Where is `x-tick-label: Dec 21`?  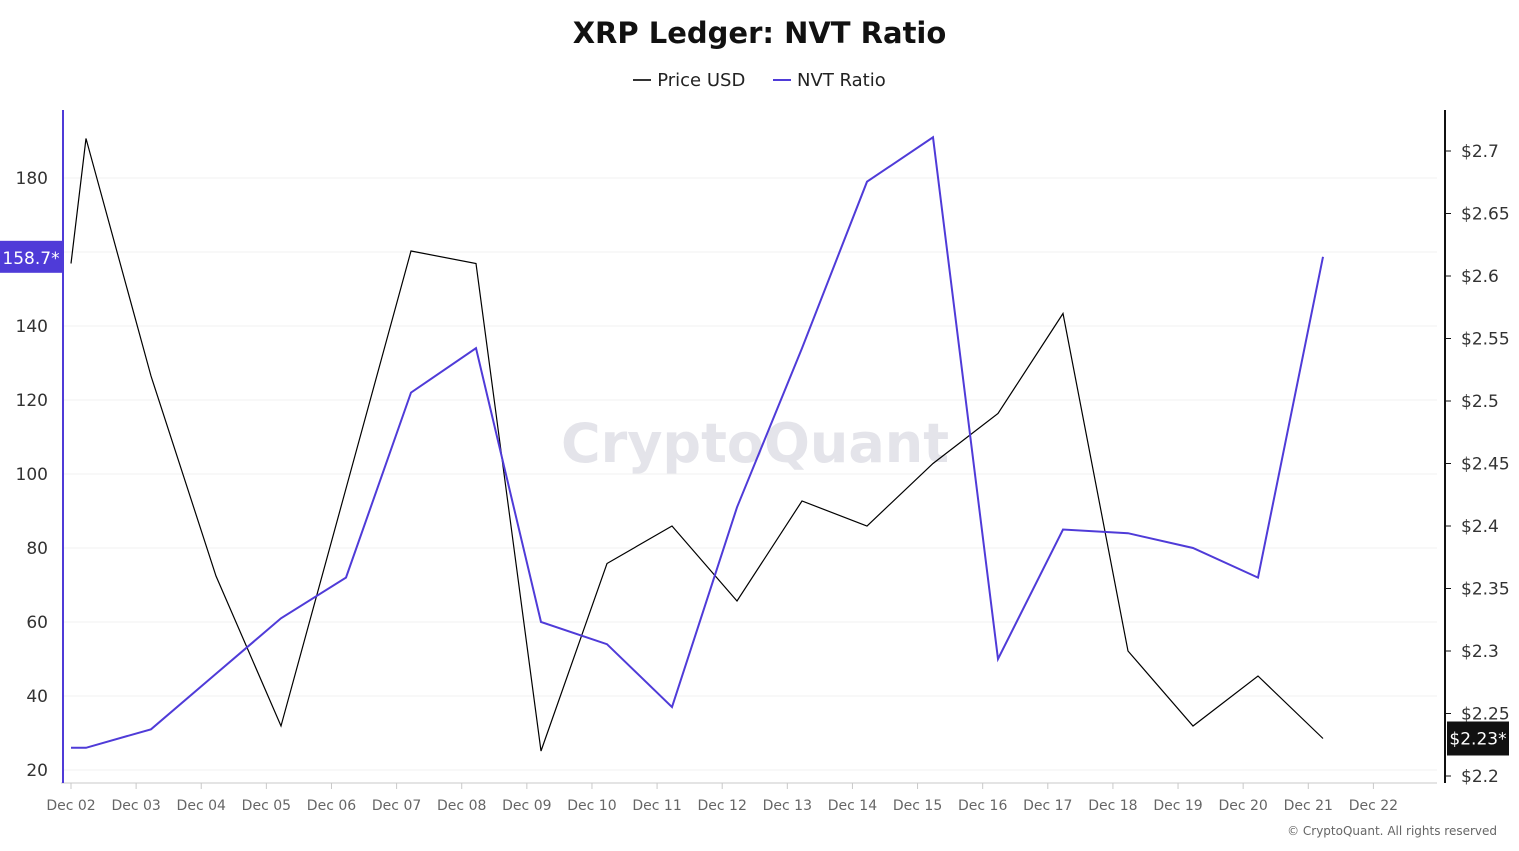
x-tick-label: Dec 21 is located at coordinates (1308, 806).